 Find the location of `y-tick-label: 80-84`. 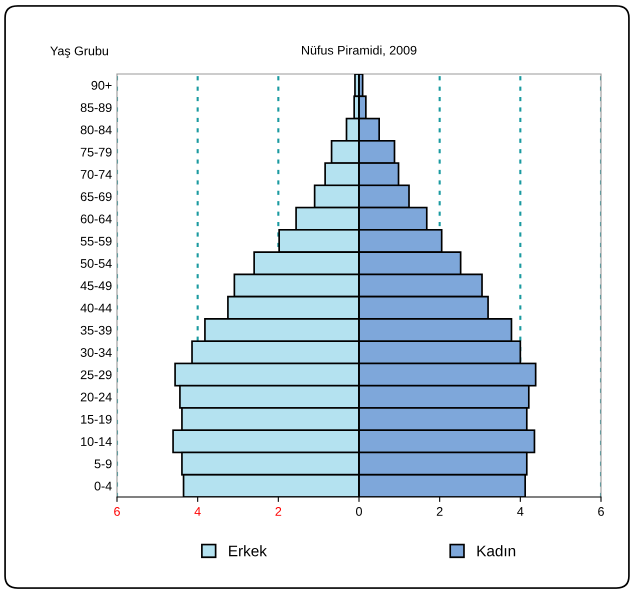

y-tick-label: 80-84 is located at coordinates (96, 129).